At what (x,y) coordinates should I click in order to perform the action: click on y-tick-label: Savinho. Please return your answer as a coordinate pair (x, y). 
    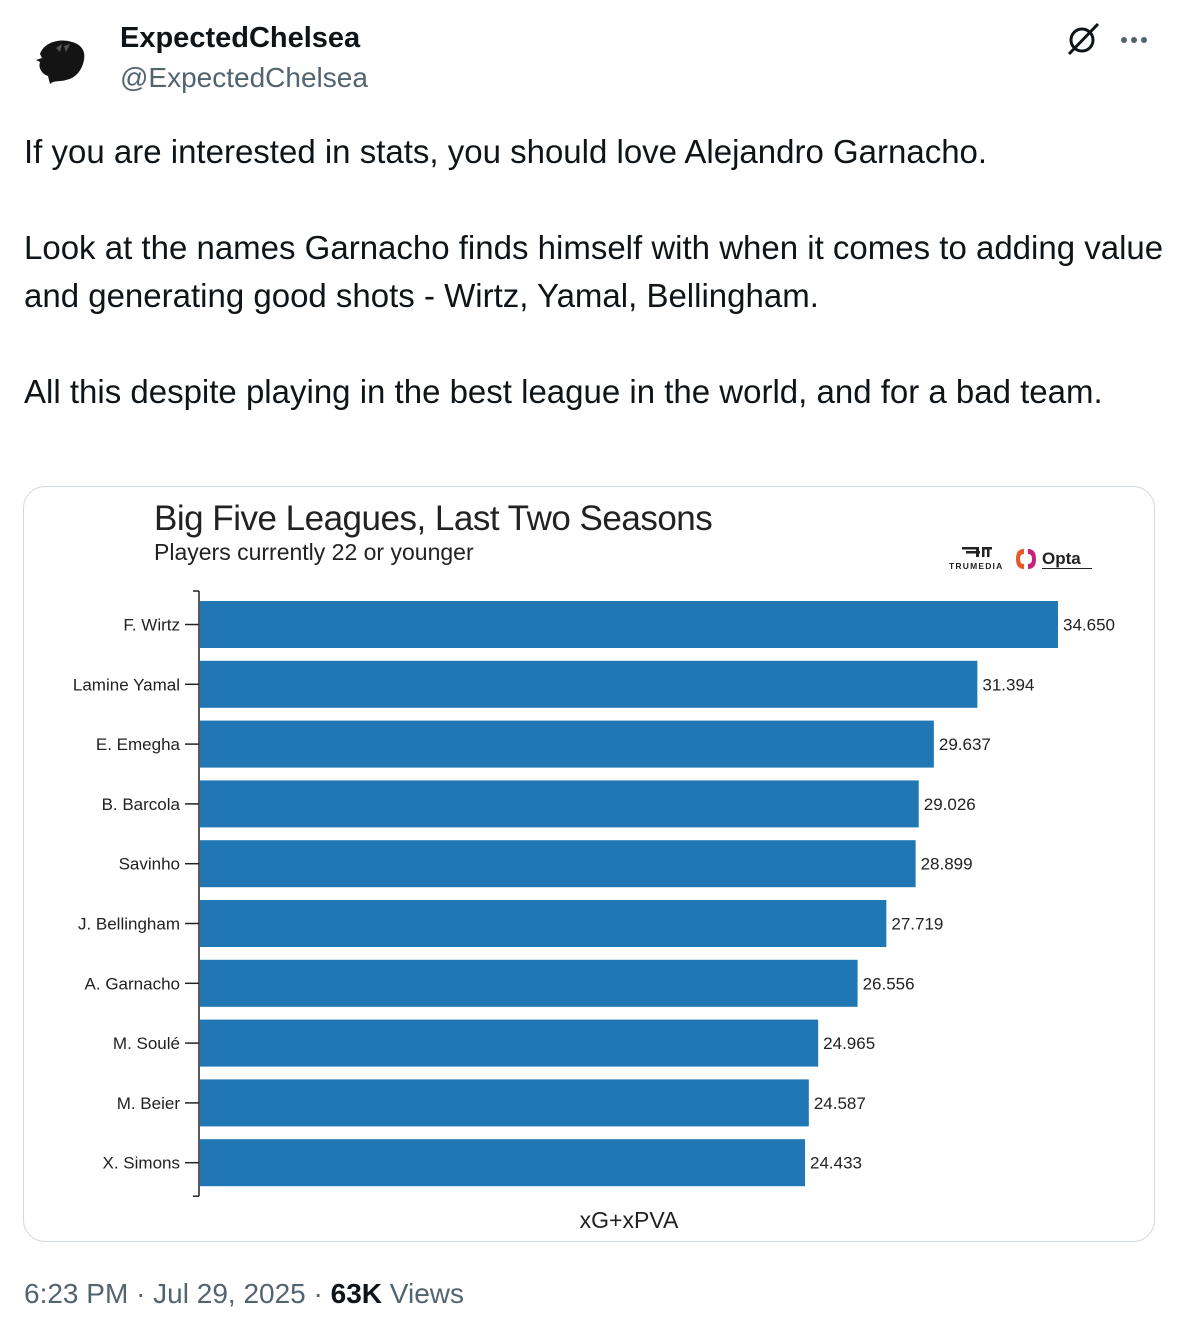
    Looking at the image, I should click on (149, 864).